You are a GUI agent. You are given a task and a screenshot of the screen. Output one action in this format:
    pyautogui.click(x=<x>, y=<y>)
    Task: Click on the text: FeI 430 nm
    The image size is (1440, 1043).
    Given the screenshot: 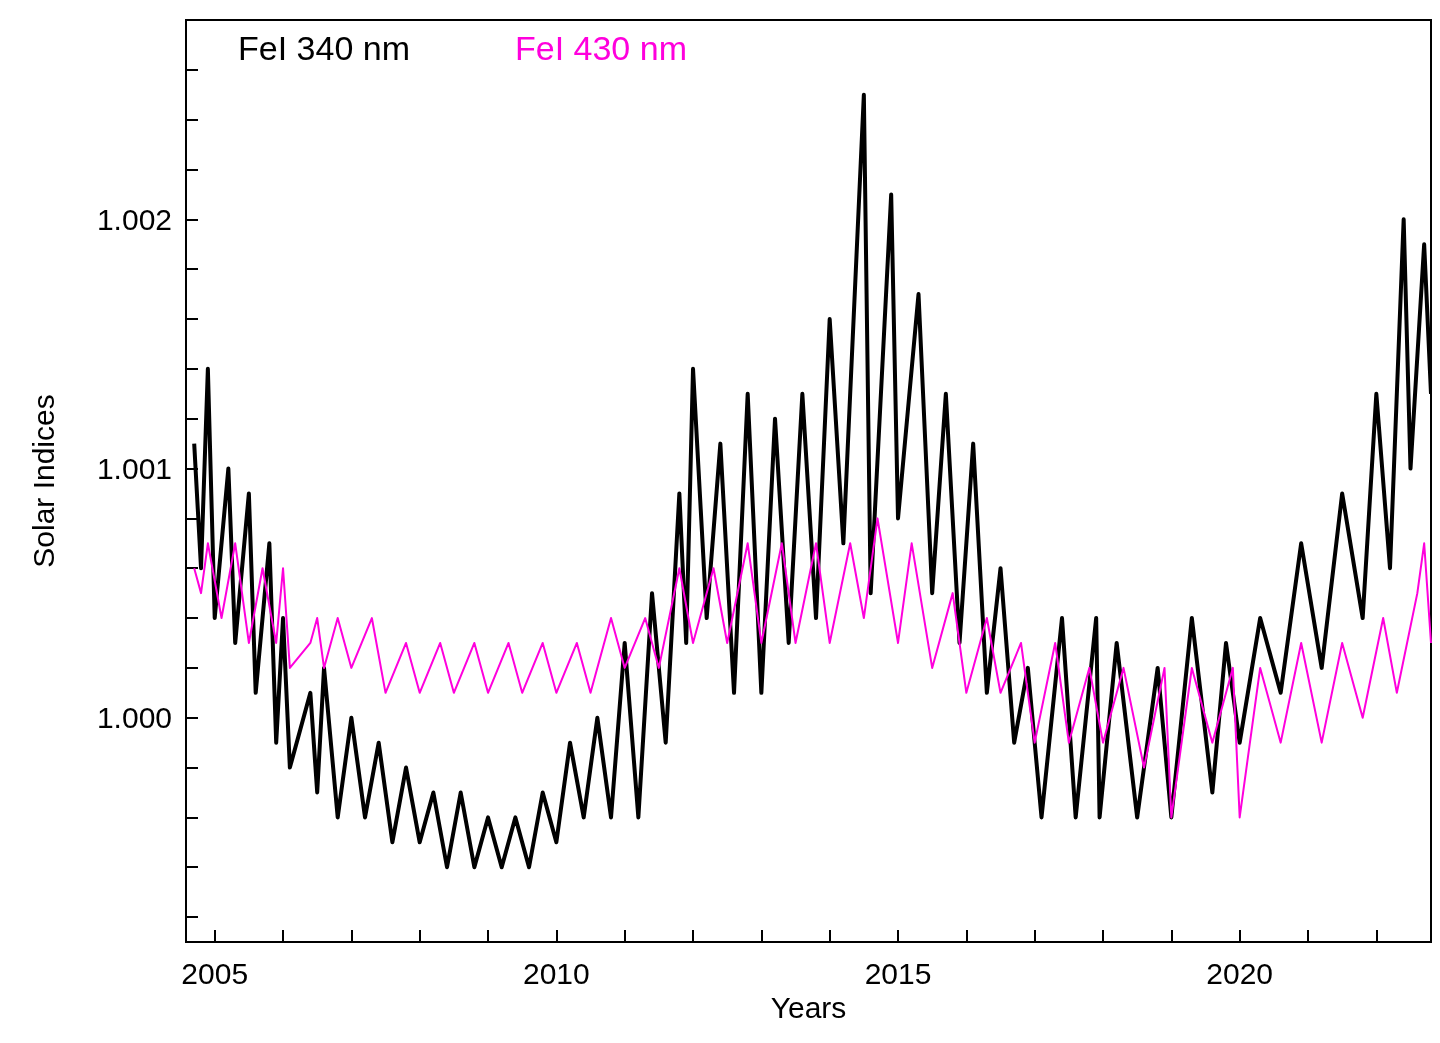 What is the action you would take?
    pyautogui.click(x=600, y=48)
    